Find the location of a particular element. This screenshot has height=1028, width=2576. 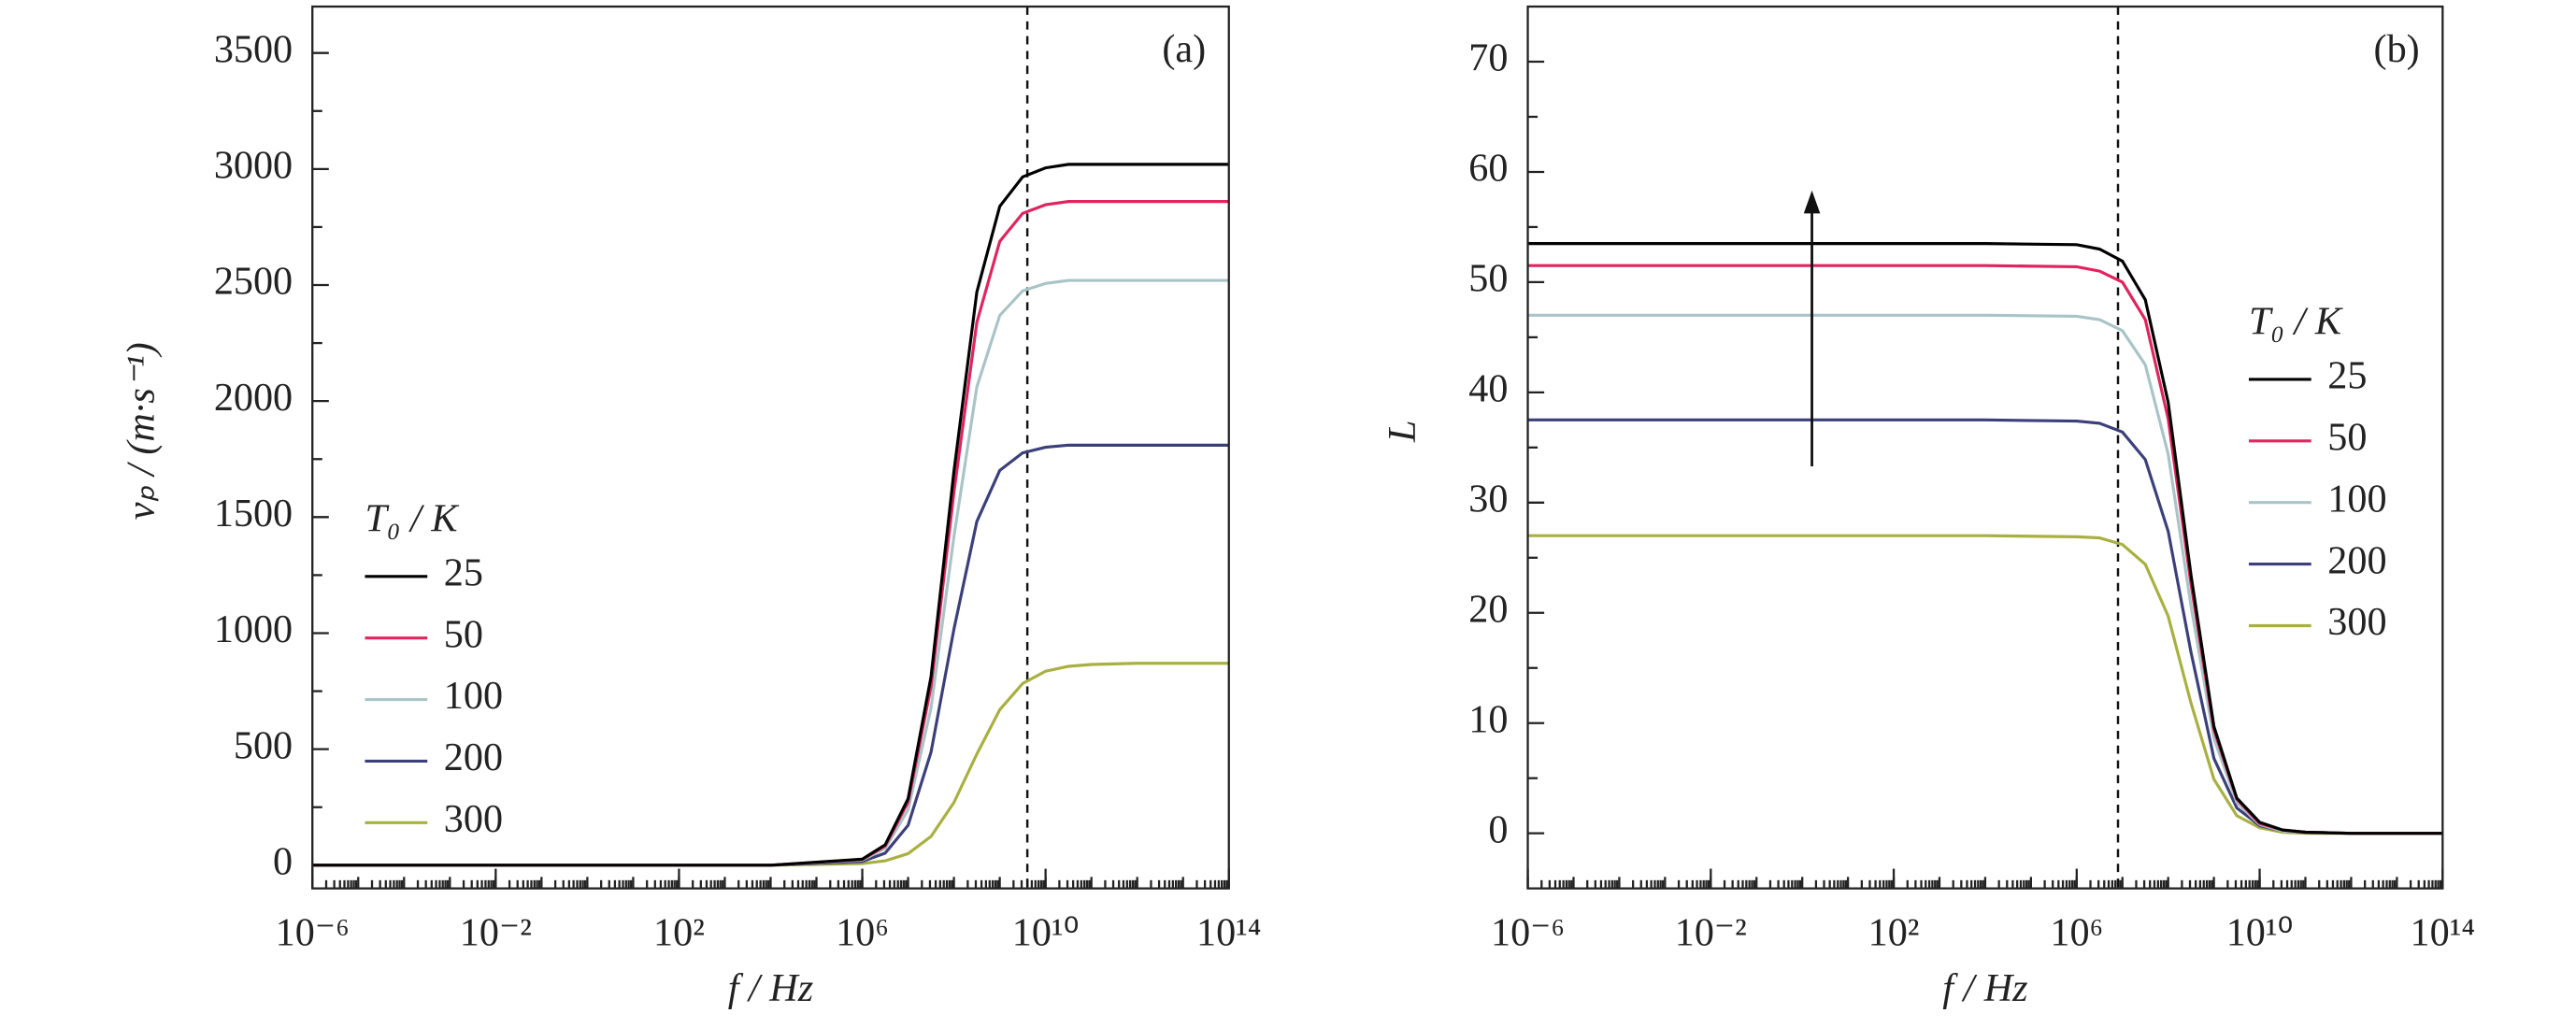

y-tick-label: 500 is located at coordinates (263, 745).